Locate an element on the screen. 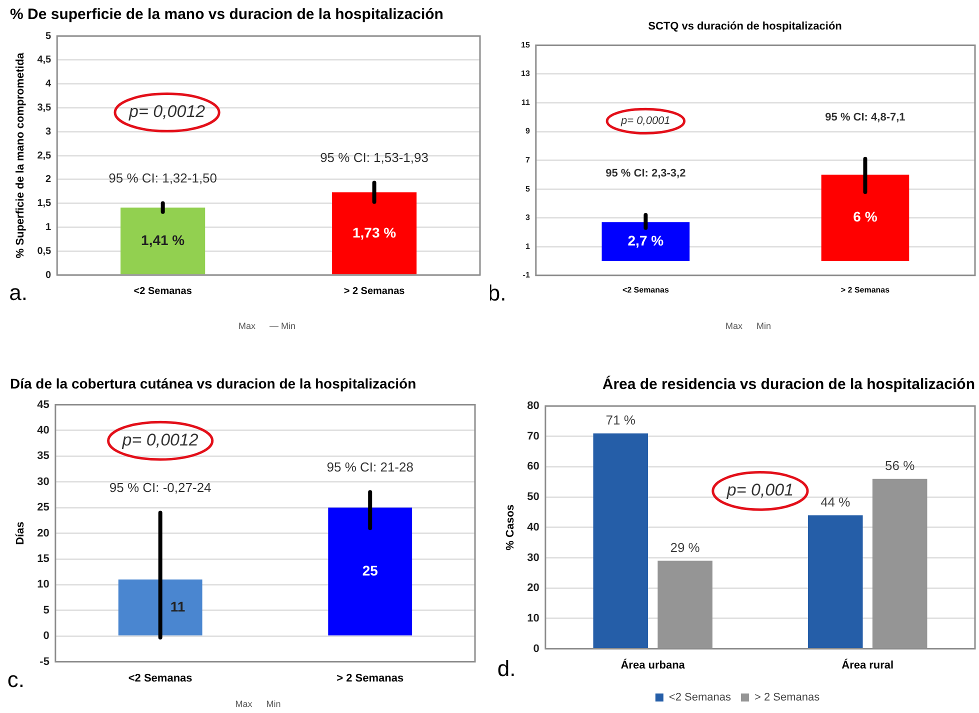  y-tick-label: 45 is located at coordinates (43, 404).